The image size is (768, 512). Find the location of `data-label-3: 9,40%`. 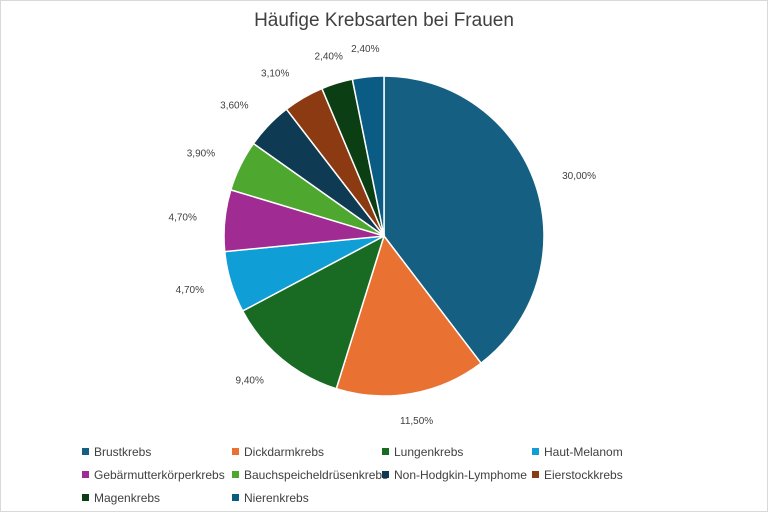

data-label-3: 9,40% is located at coordinates (250, 381).